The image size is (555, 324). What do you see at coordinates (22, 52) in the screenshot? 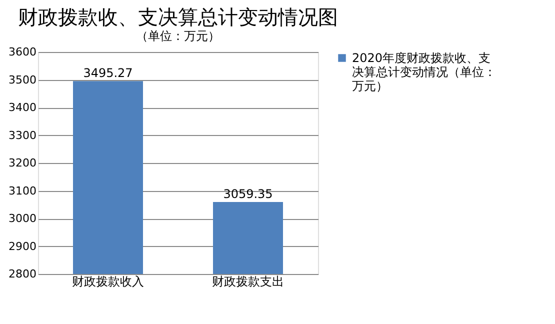
I see `y-tick-label: 3600` at bounding box center [22, 52].